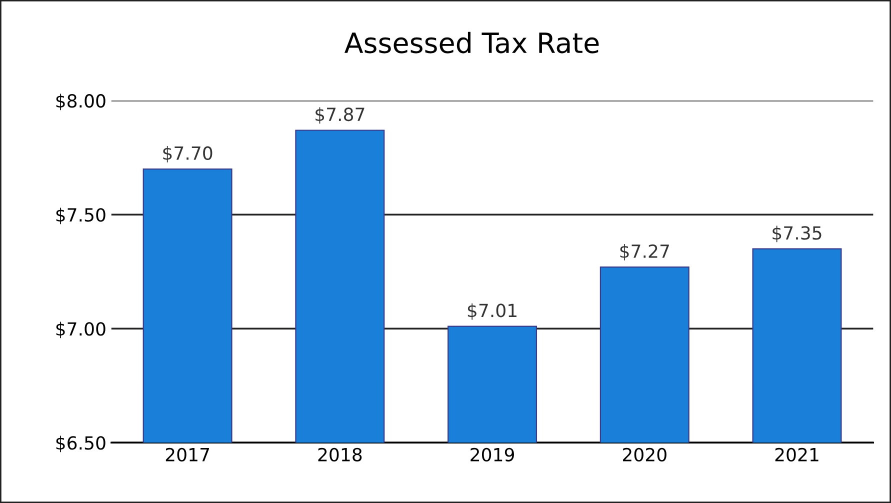  I want to click on chart-title: Assessed Tax Rate, so click(471, 43).